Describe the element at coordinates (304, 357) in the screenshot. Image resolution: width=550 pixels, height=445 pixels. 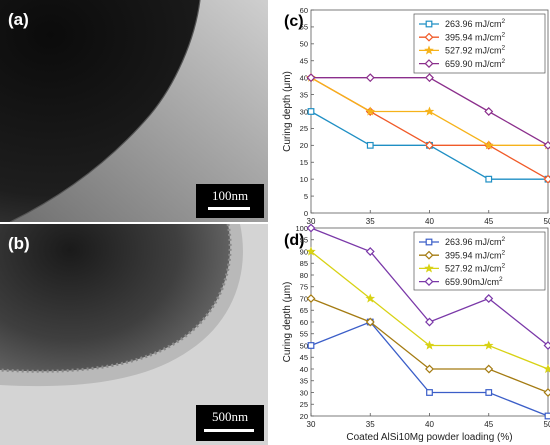
I see `y-tick-label-d: 45` at that location.